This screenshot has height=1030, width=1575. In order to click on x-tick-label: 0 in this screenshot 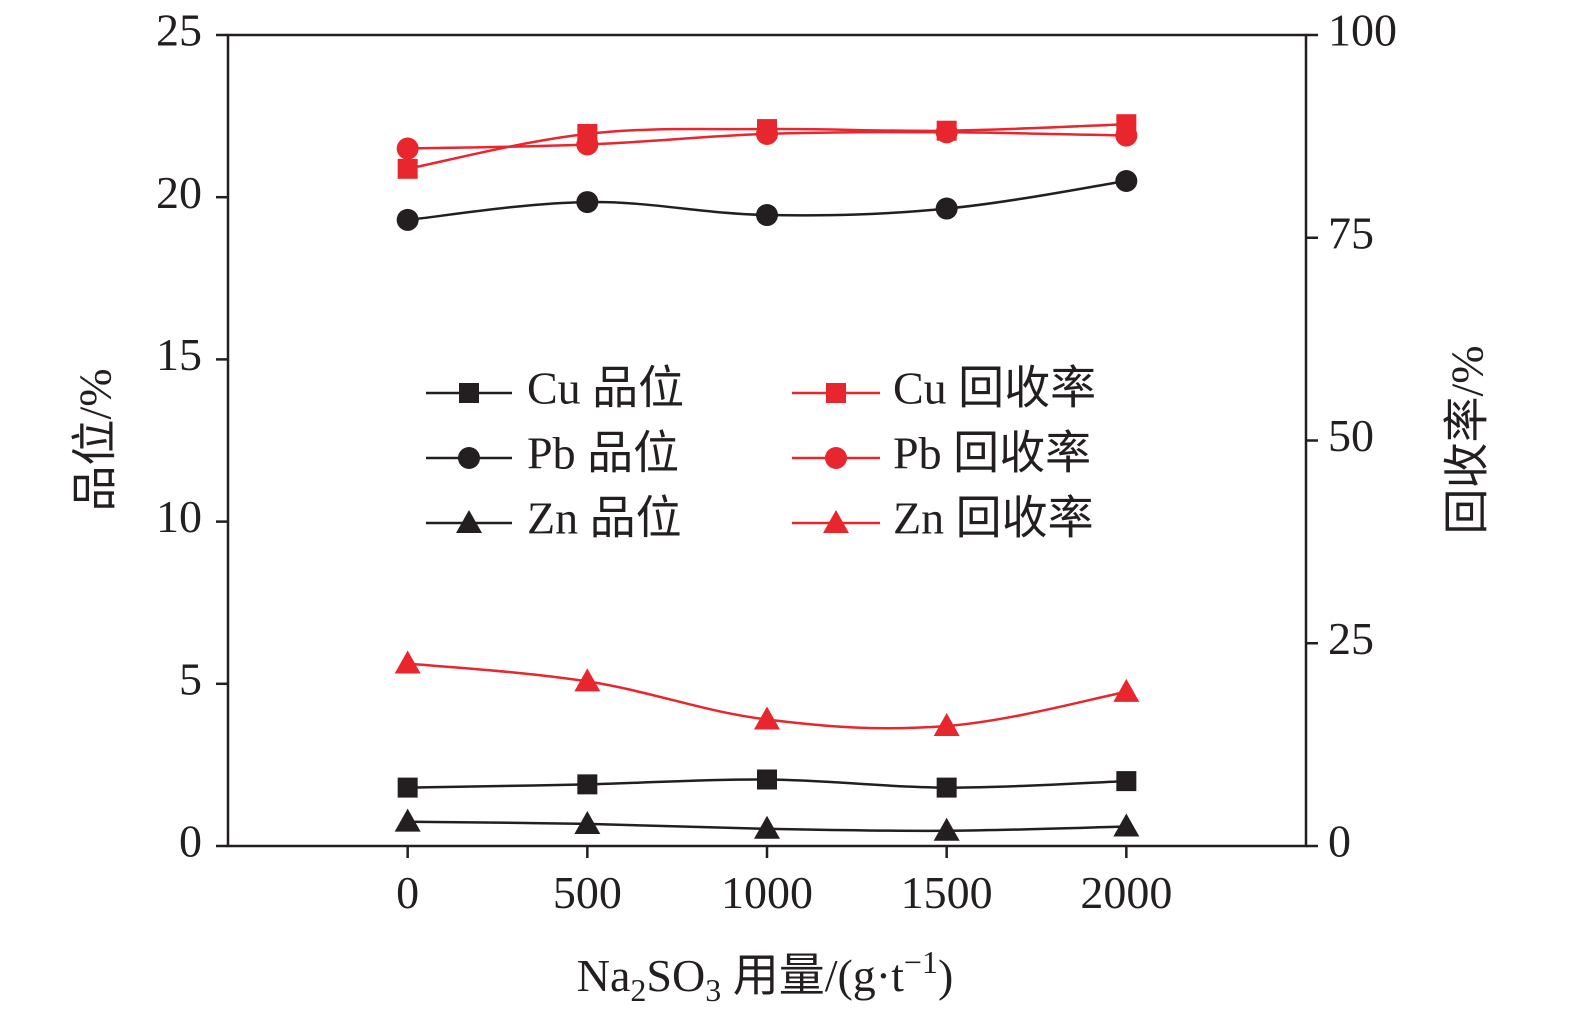, I will do `click(407, 892)`.